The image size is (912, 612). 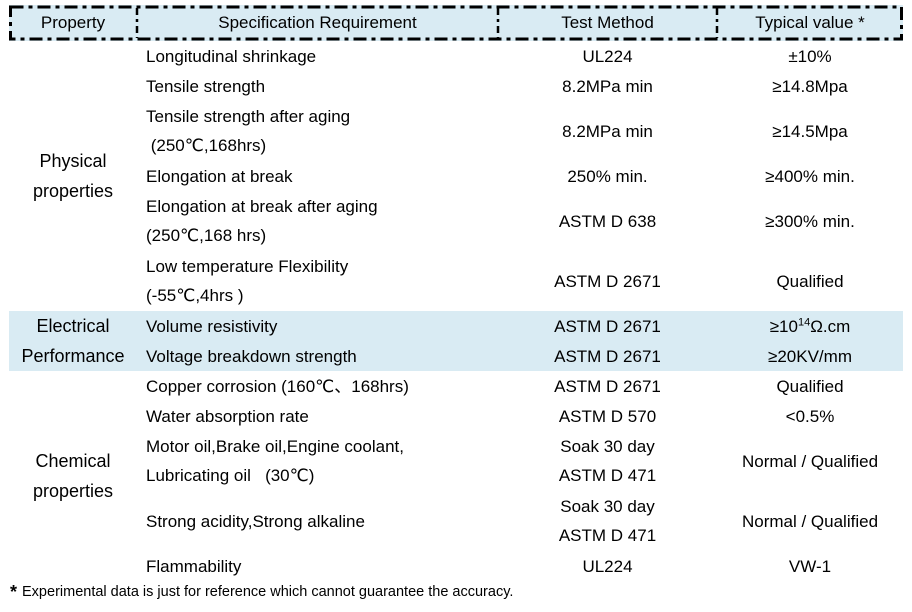 What do you see at coordinates (73, 176) in the screenshot?
I see `property-group-cell: Physical properties` at bounding box center [73, 176].